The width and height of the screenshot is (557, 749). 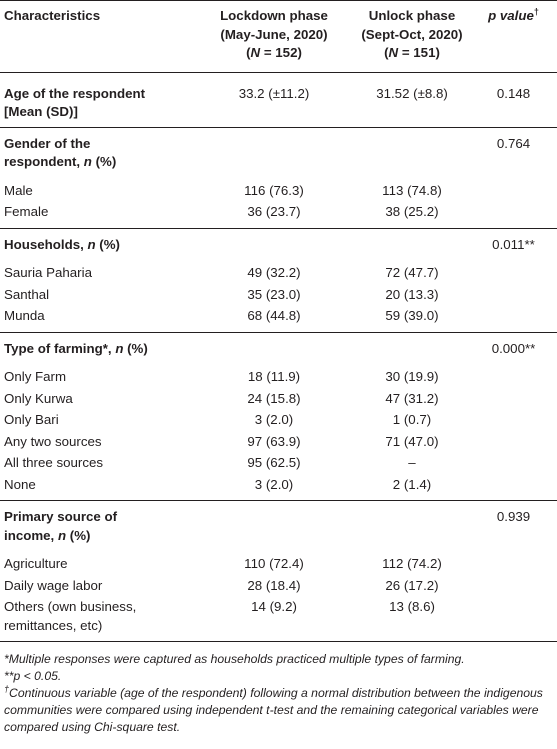 What do you see at coordinates (35, 376) in the screenshot?
I see `row-label: Only Farm` at bounding box center [35, 376].